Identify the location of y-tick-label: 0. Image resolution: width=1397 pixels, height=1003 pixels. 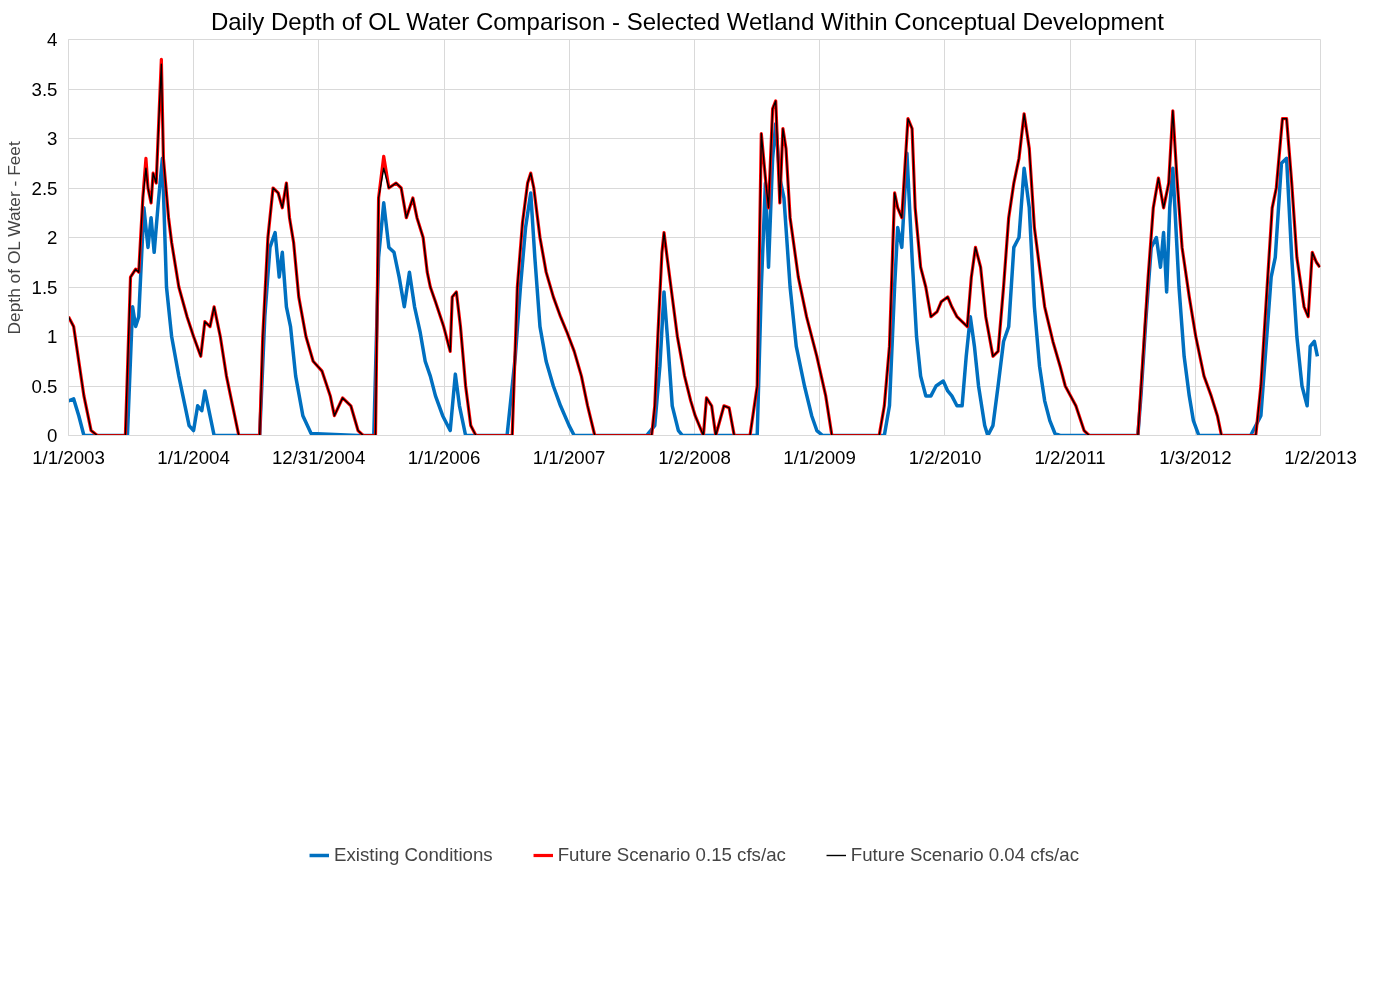
(52, 435).